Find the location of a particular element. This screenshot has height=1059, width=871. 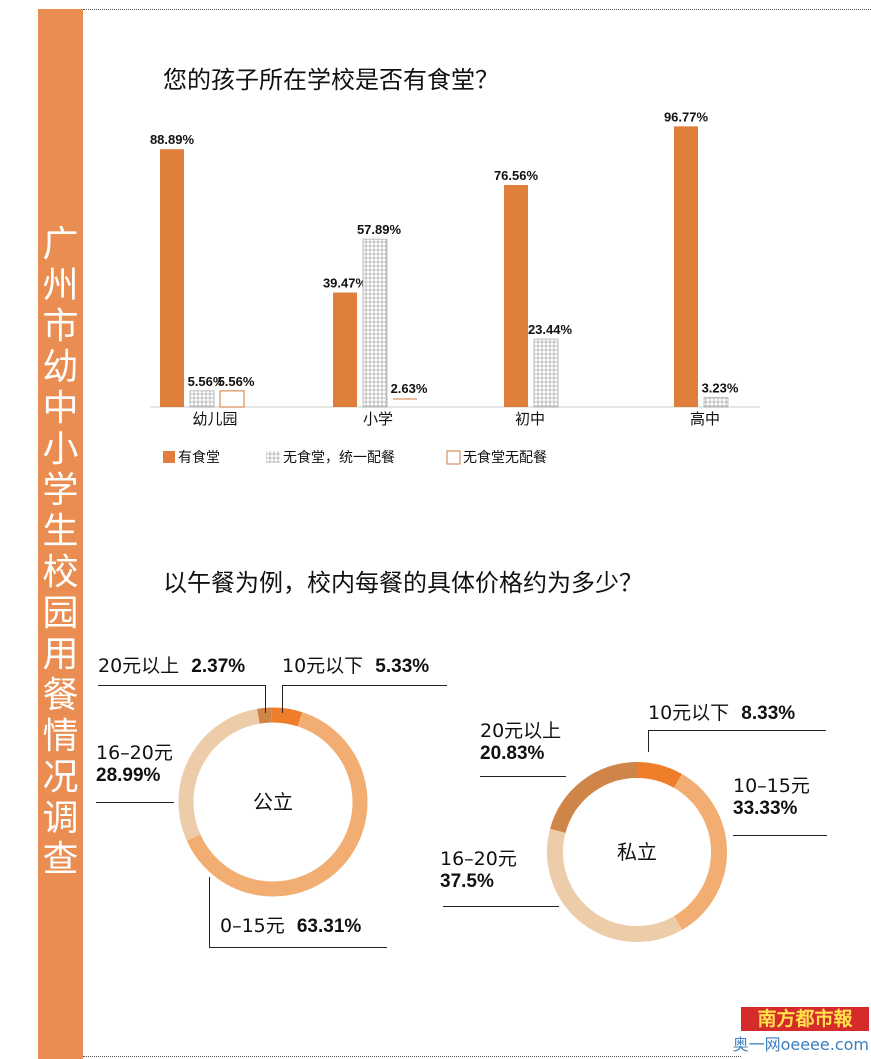

private-label-over20: 20元以上 20.83% is located at coordinates (521, 742).